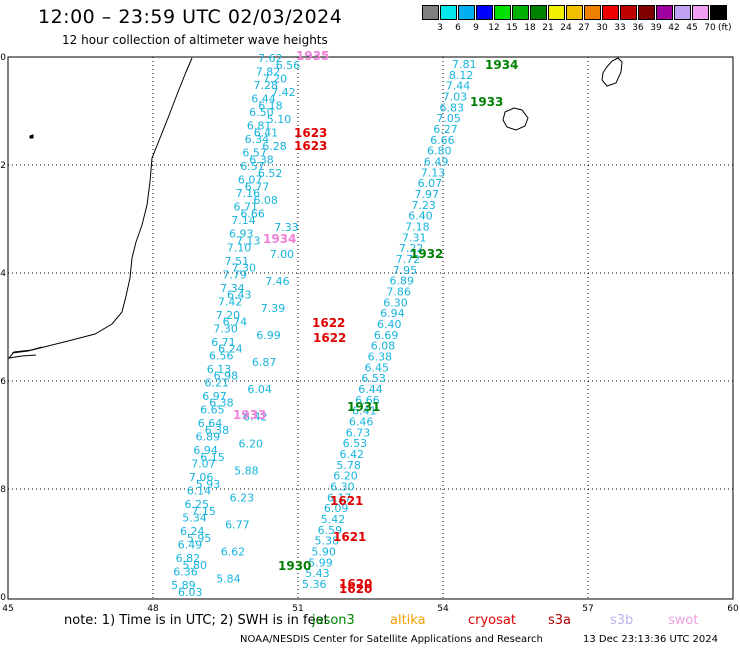 The width and height of the screenshot is (740, 650). What do you see at coordinates (190, 17) in the screenshot?
I see `page-title: 12:00 – 23:59 UTC 02/03/2024` at bounding box center [190, 17].